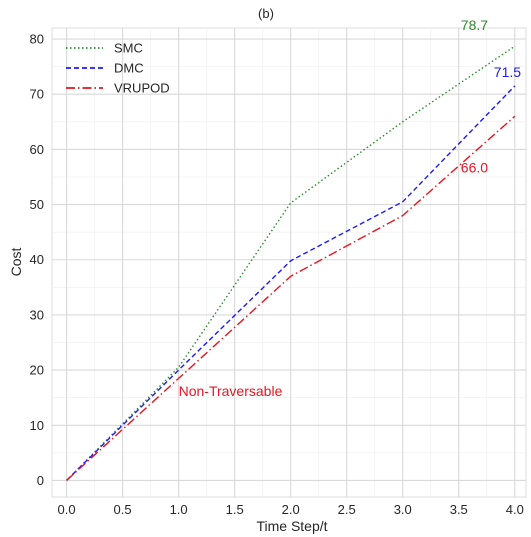  What do you see at coordinates (40, 480) in the screenshot?
I see `y-tick-label: 0` at bounding box center [40, 480].